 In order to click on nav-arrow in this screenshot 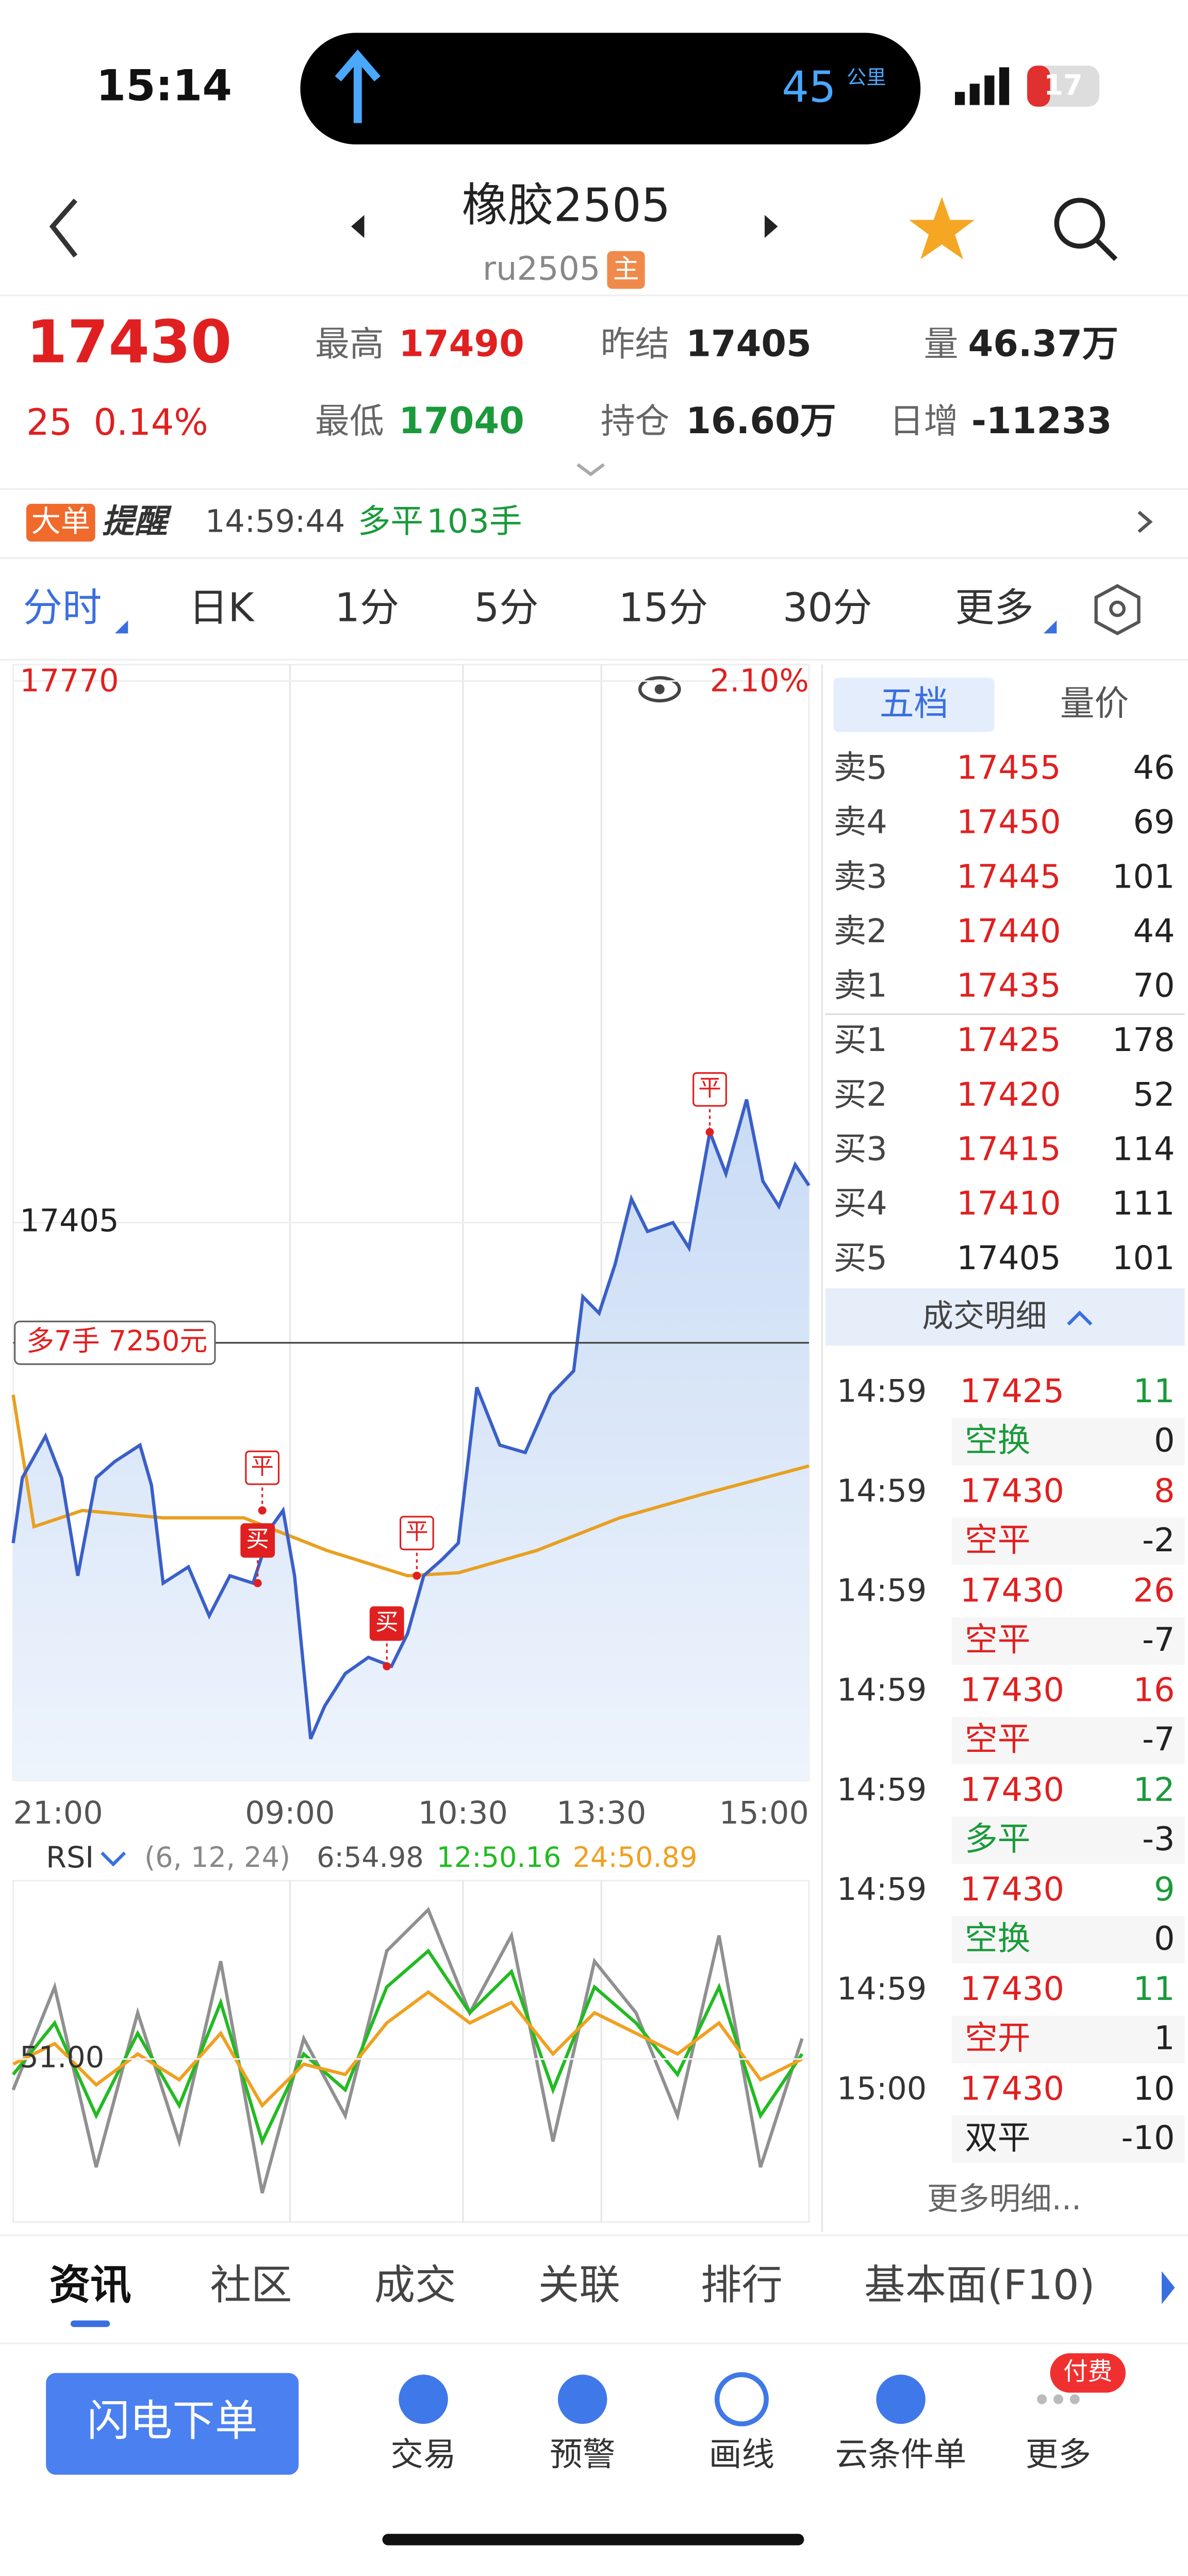, I will do `click(358, 86)`.